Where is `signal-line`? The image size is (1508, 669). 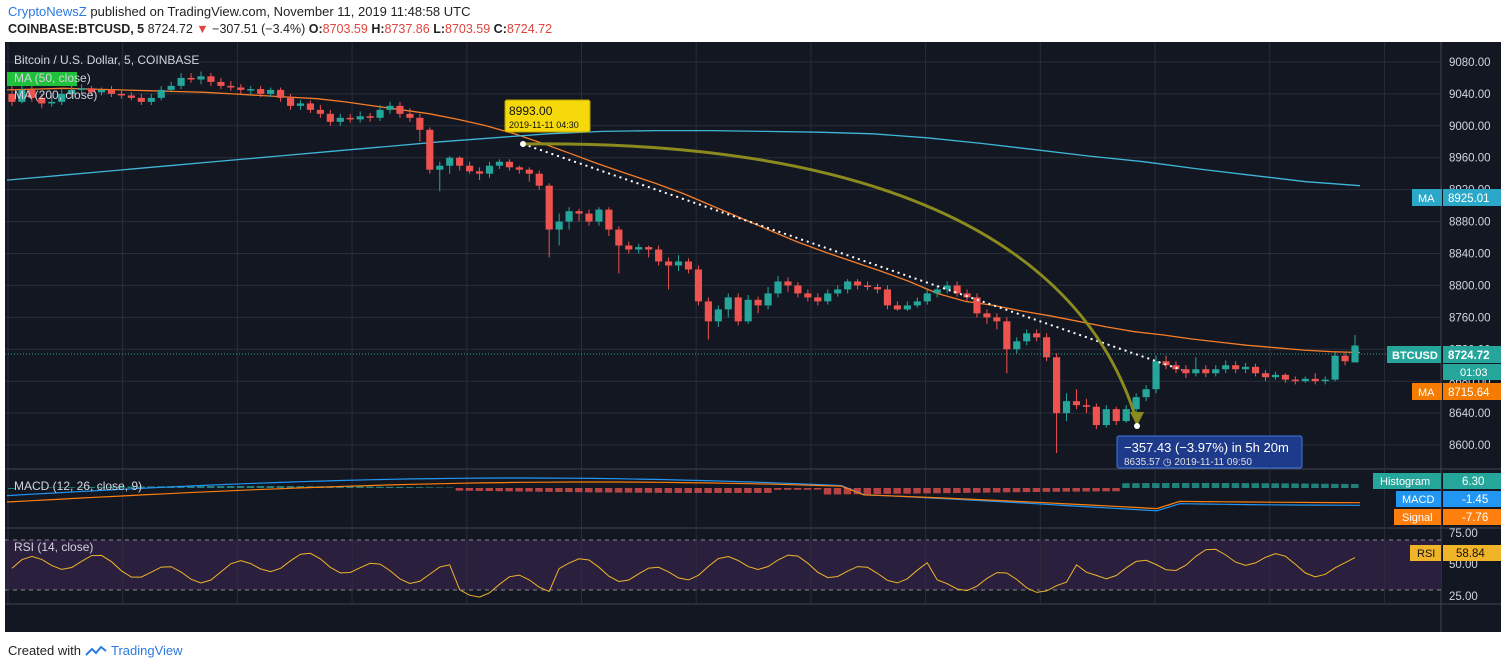 signal-line is located at coordinates (683, 495).